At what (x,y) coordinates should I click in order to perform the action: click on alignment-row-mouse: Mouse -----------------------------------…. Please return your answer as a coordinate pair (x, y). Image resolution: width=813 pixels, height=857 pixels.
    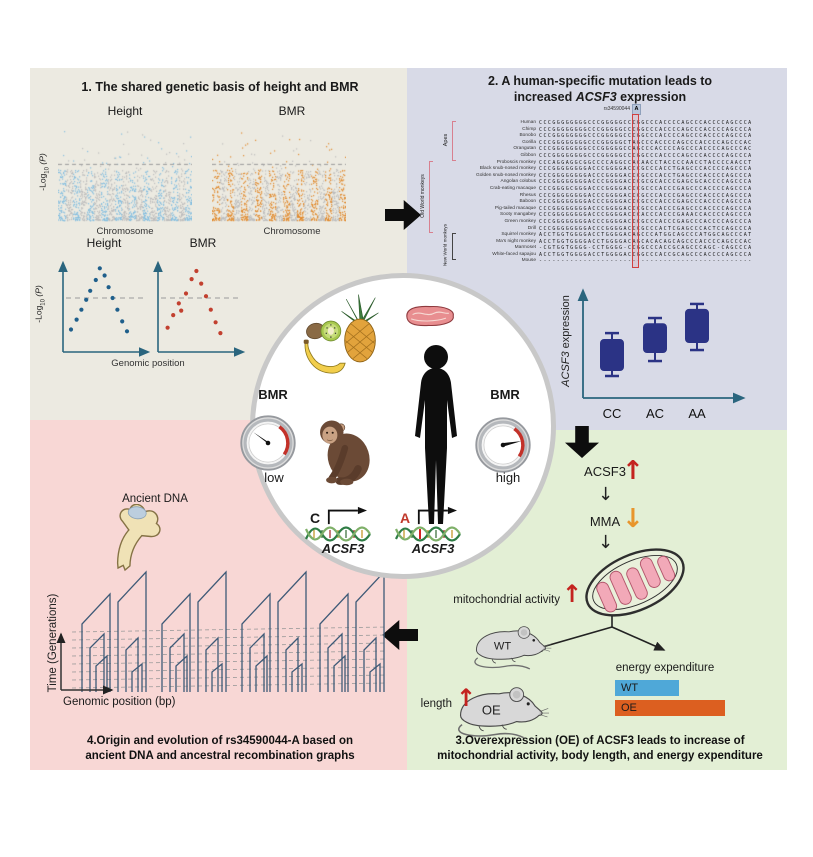
    Looking at the image, I should click on (598, 261).